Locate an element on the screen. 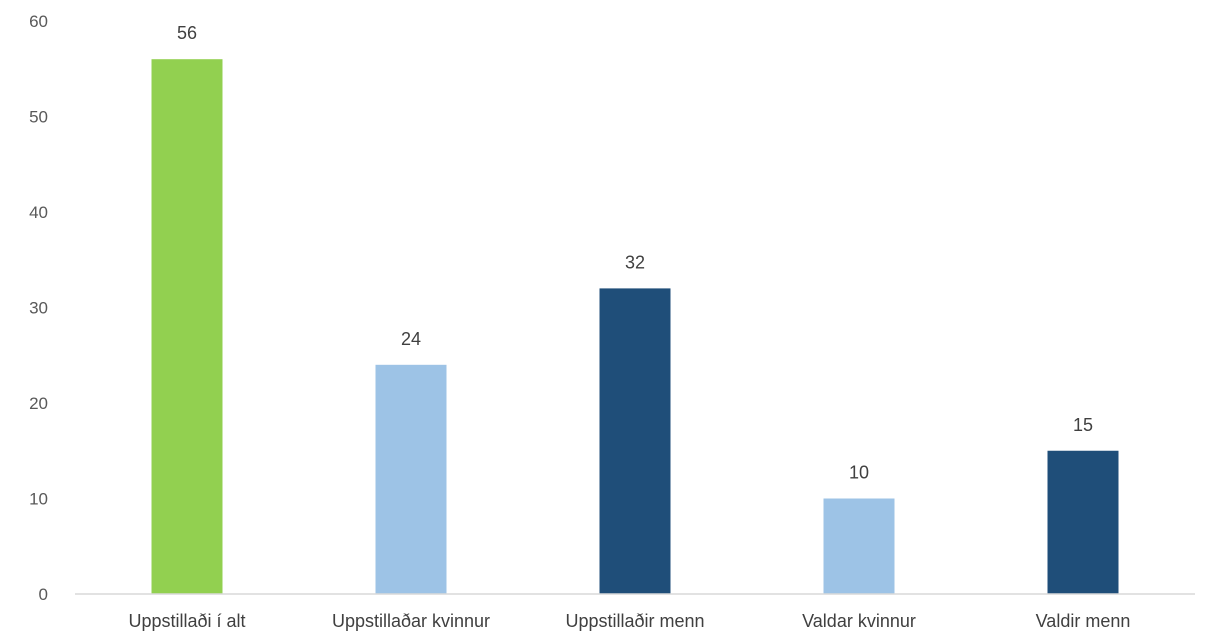  y-tick-label: 30 is located at coordinates (38, 308).